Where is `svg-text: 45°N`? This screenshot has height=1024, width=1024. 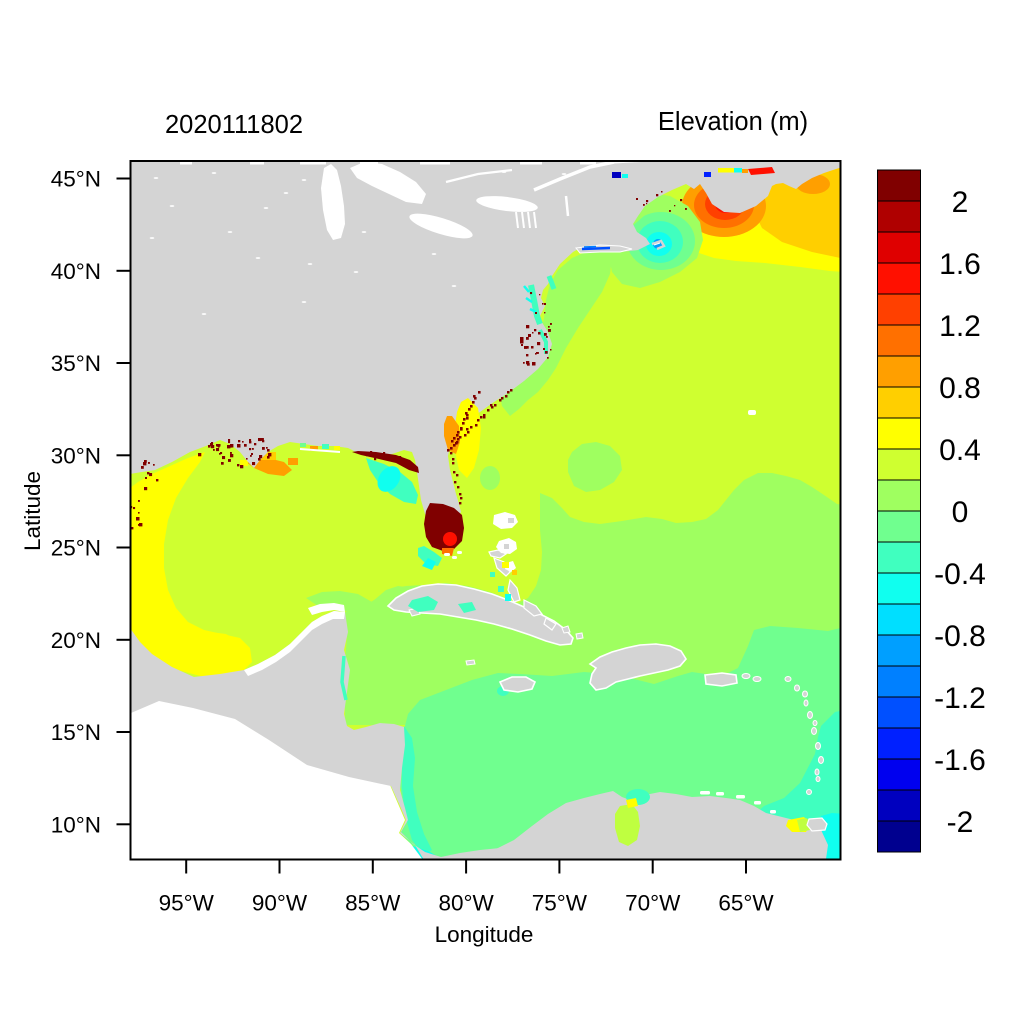
svg-text: 45°N is located at coordinates (76, 179).